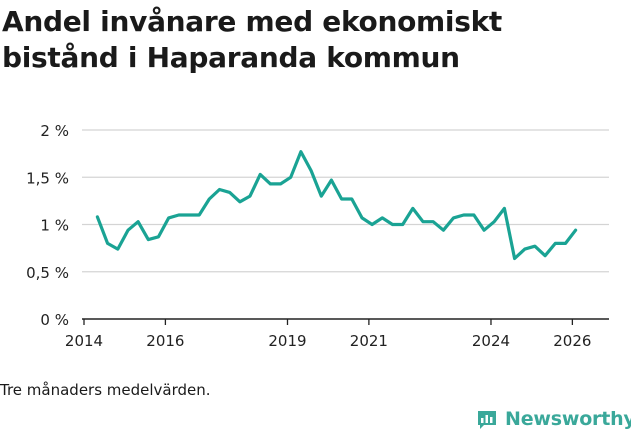 Image resolution: width=631 pixels, height=439 pixels. I want to click on x-tick-label: 2014, so click(84, 341).